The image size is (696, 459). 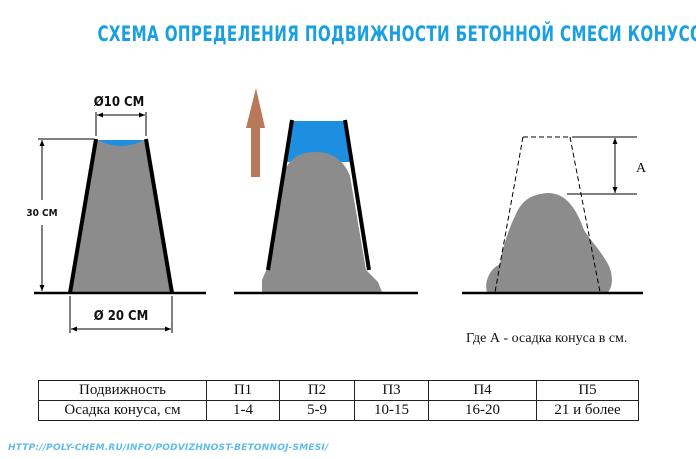 What do you see at coordinates (549, 242) in the screenshot?
I see `slumped-concrete` at bounding box center [549, 242].